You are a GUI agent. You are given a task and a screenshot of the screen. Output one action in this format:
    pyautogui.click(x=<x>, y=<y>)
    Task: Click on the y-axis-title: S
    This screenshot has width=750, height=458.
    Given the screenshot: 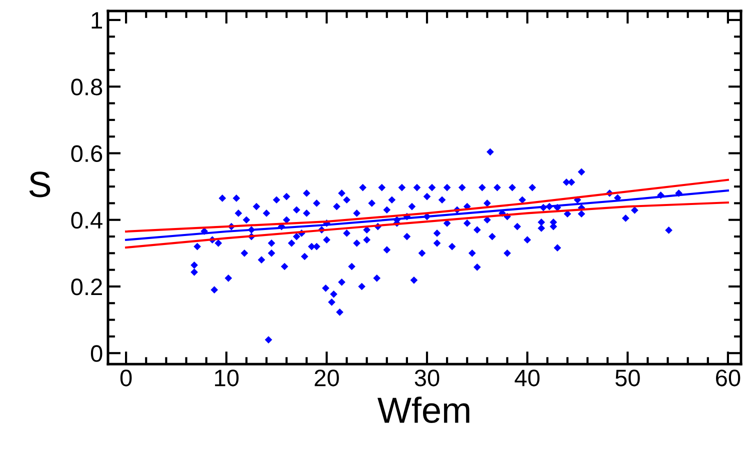 What is the action you would take?
    pyautogui.click(x=39, y=185)
    